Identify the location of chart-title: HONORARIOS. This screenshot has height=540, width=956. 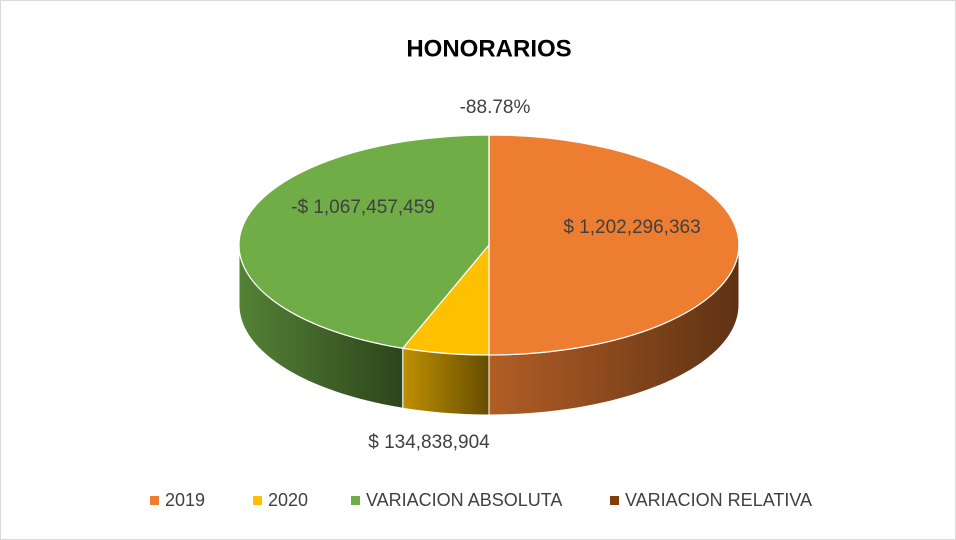
(488, 48).